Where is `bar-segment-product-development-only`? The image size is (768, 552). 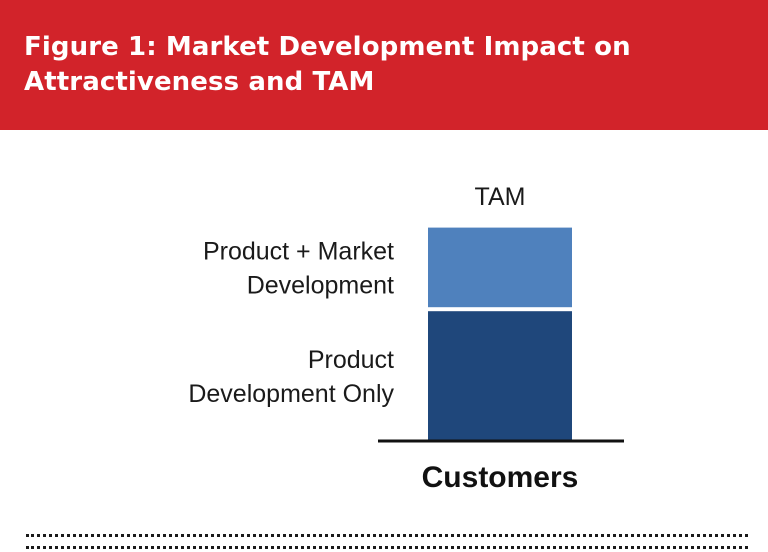
bar-segment-product-development-only is located at coordinates (500, 376).